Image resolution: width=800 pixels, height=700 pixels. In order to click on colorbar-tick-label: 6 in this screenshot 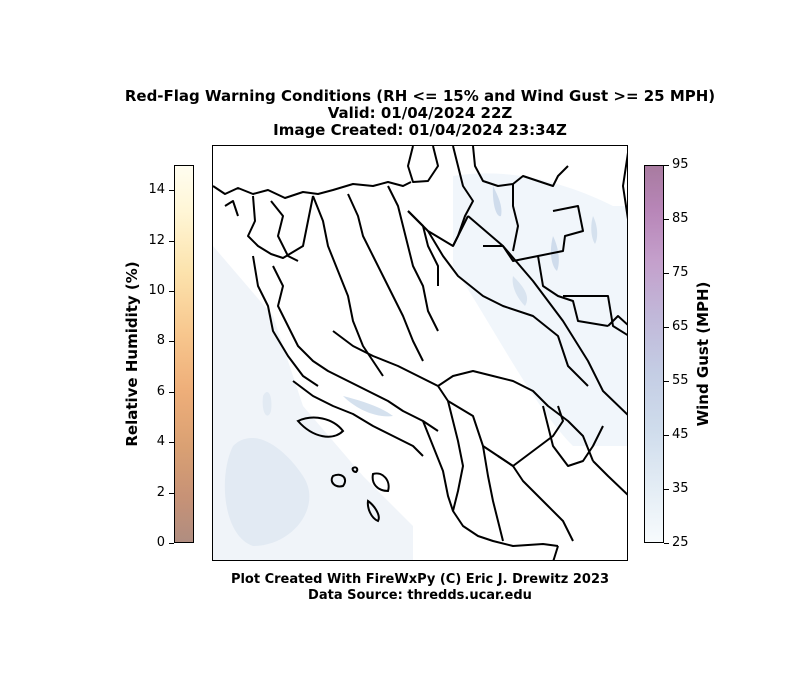, I will do `click(160, 391)`.